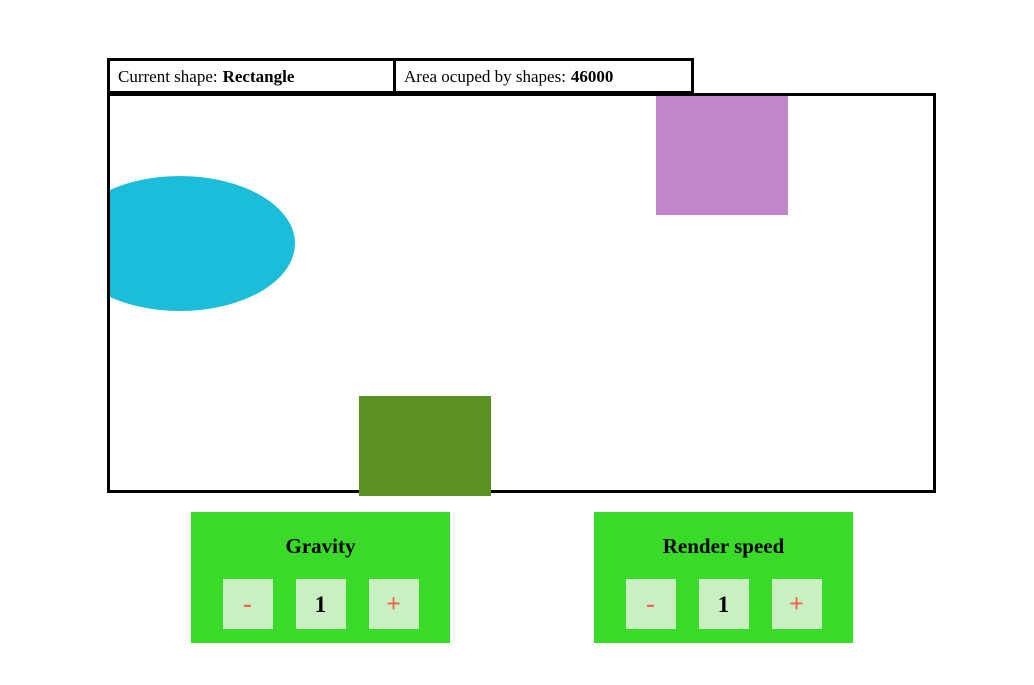  I want to click on area-occupied-value: 46000, so click(592, 76).